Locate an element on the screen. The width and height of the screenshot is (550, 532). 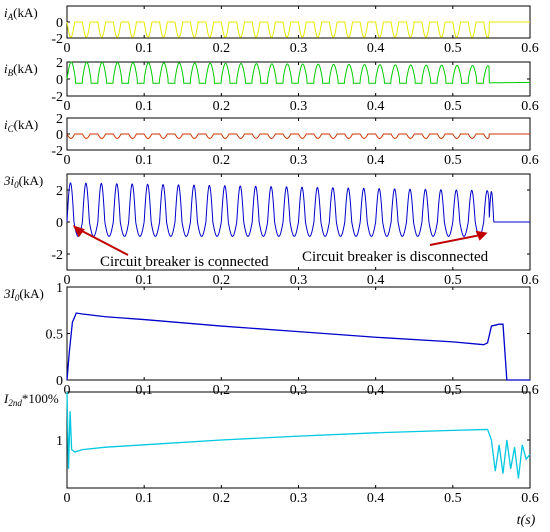
y-axis-label: iC(kA) is located at coordinates (21, 125).